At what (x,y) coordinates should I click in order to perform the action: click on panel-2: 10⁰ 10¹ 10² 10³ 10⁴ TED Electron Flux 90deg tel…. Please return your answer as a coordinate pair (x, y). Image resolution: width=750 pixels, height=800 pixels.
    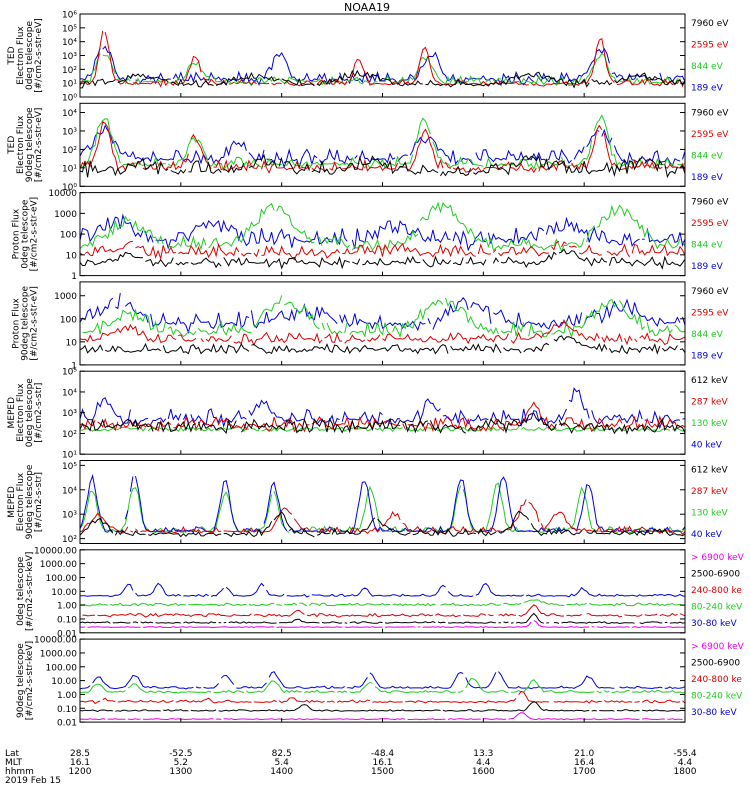
    Looking at the image, I should click on (368, 147).